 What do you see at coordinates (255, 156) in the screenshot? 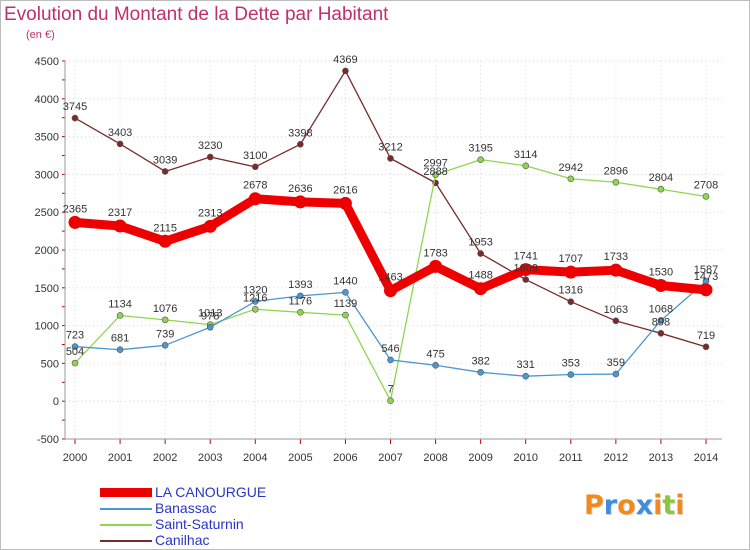
I see `data-label-canilhac: 3100` at bounding box center [255, 156].